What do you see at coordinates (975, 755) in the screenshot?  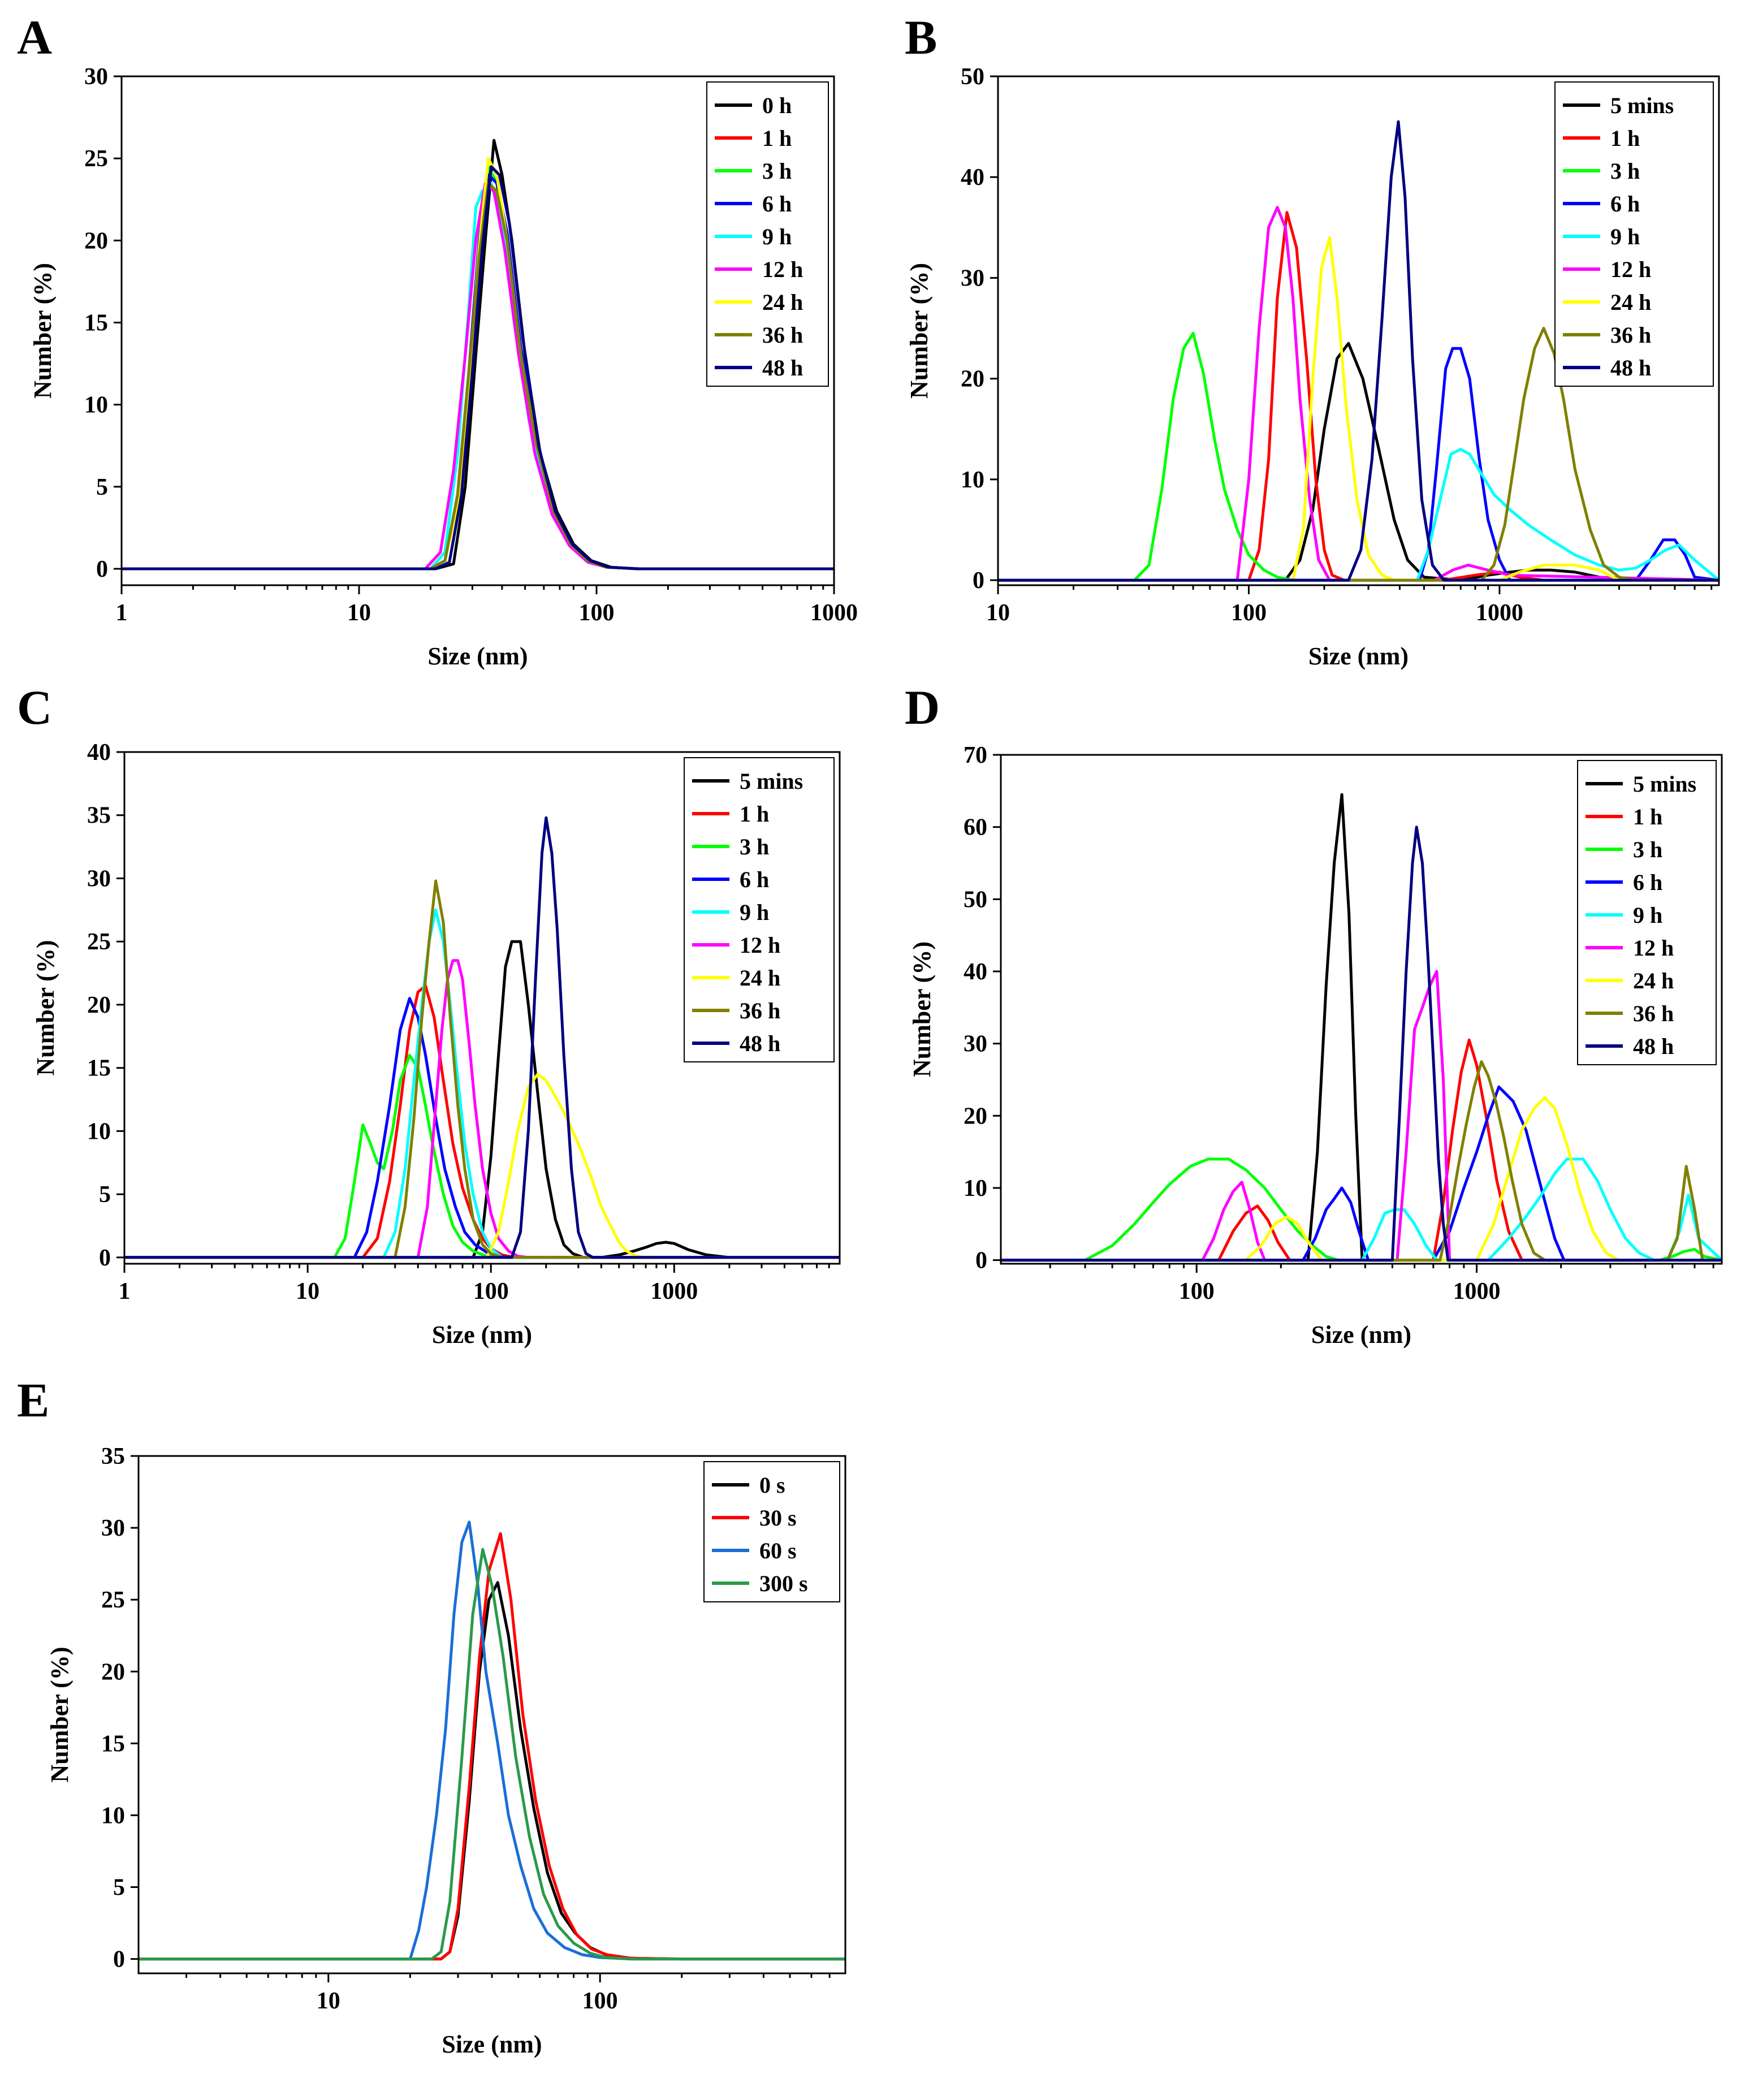 I see `y-tick-label: 70` at bounding box center [975, 755].